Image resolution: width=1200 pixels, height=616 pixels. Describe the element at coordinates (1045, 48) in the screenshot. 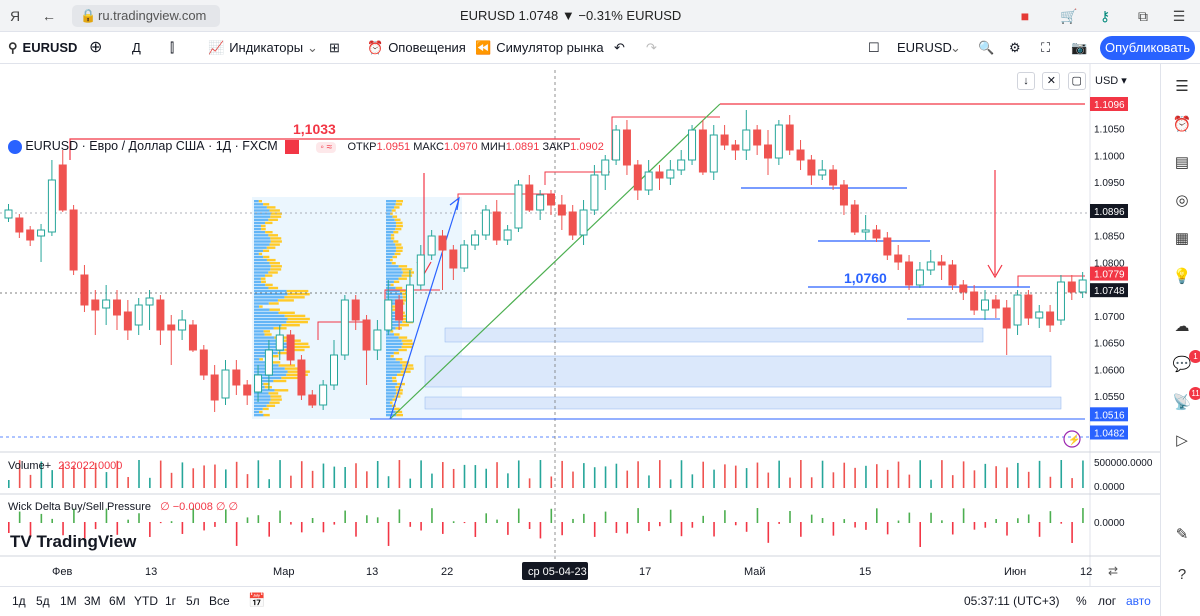

I see `fullscreen-button: ⛶` at that location.